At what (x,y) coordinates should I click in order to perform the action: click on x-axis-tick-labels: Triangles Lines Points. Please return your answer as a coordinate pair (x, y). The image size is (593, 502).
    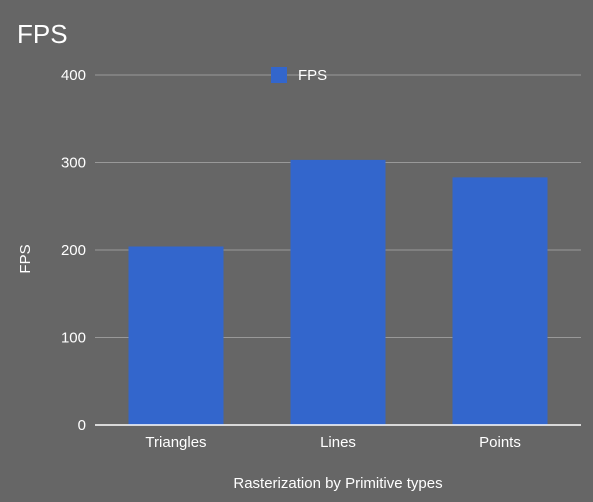
    Looking at the image, I should click on (332, 442).